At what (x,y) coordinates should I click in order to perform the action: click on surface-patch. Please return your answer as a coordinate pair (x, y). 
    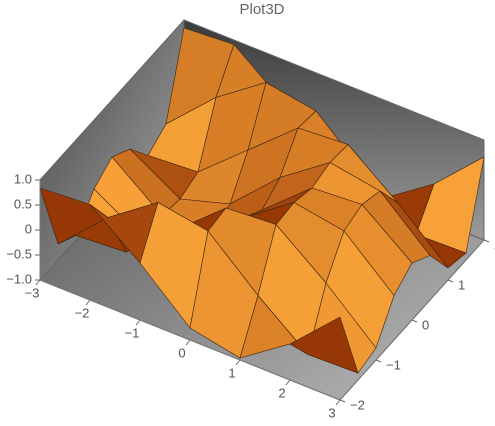
    Looking at the image, I should click on (324, 345).